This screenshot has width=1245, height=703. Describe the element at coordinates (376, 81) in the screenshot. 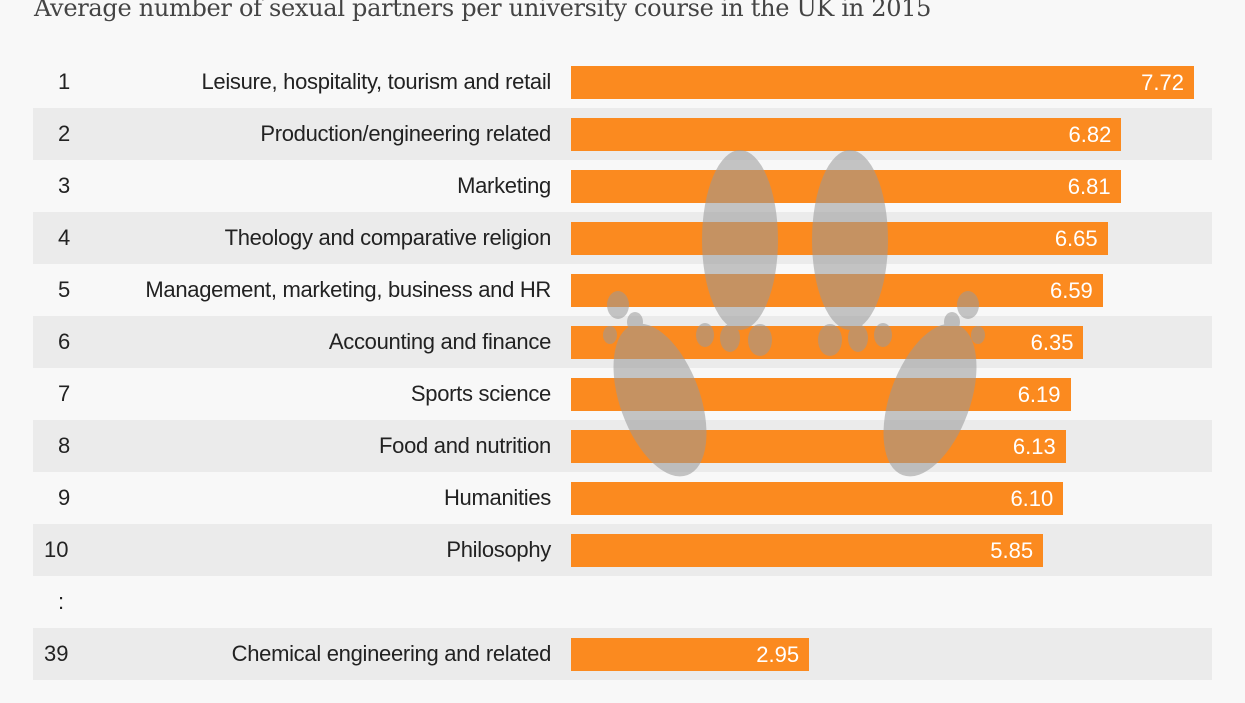

I see `category-label: Leisure, hospitality, tourism and retail` at that location.